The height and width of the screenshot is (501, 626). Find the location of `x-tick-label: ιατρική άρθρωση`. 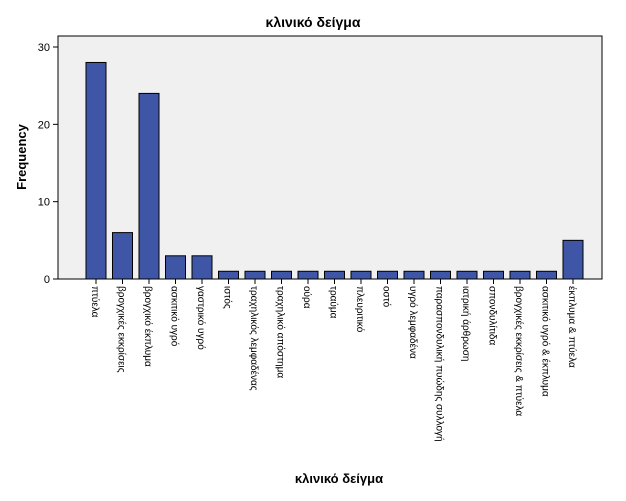

x-tick-label: ιατρική άρθρωση is located at coordinates (466, 323).